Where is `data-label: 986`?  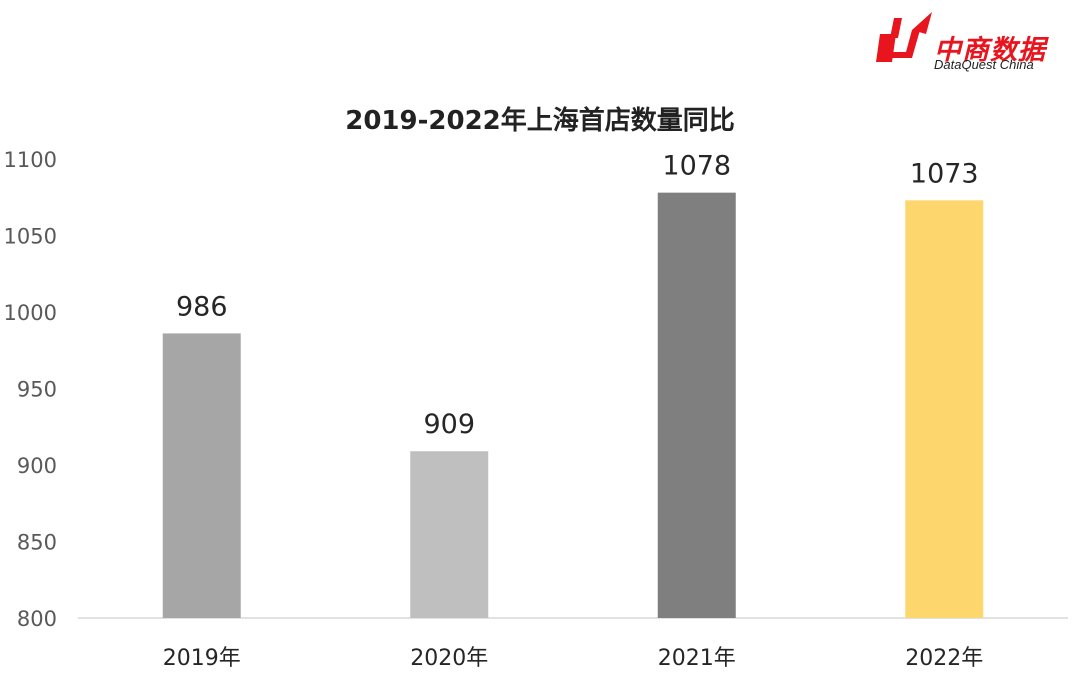 data-label: 986 is located at coordinates (202, 306).